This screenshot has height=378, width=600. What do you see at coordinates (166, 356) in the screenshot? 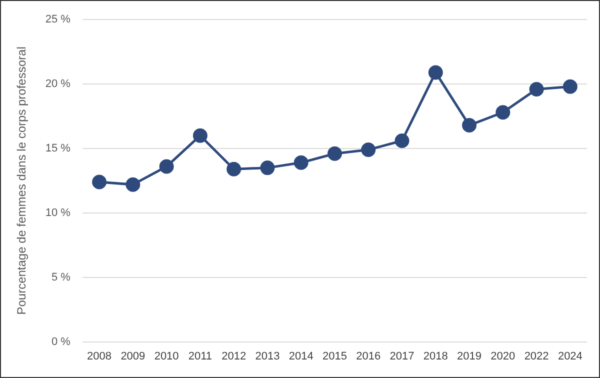
I see `x-tick-label: 2010` at bounding box center [166, 356].